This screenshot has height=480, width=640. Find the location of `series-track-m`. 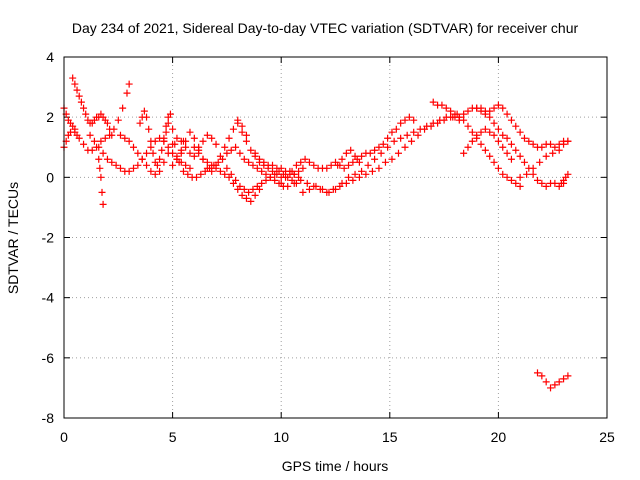

series-track-m is located at coordinates (270, 150).